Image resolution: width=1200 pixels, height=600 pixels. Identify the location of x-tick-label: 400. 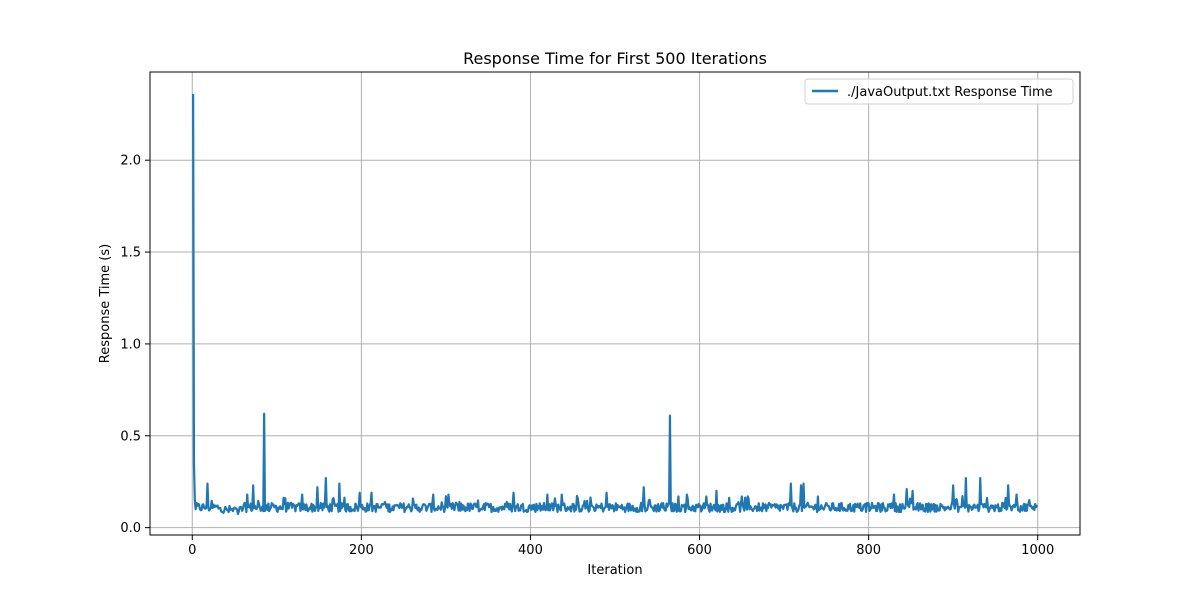
(530, 550).